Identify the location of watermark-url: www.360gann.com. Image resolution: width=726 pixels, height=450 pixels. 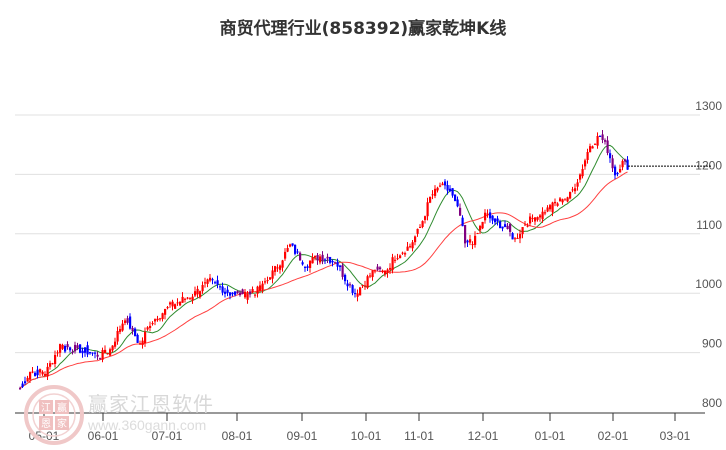
(147, 425).